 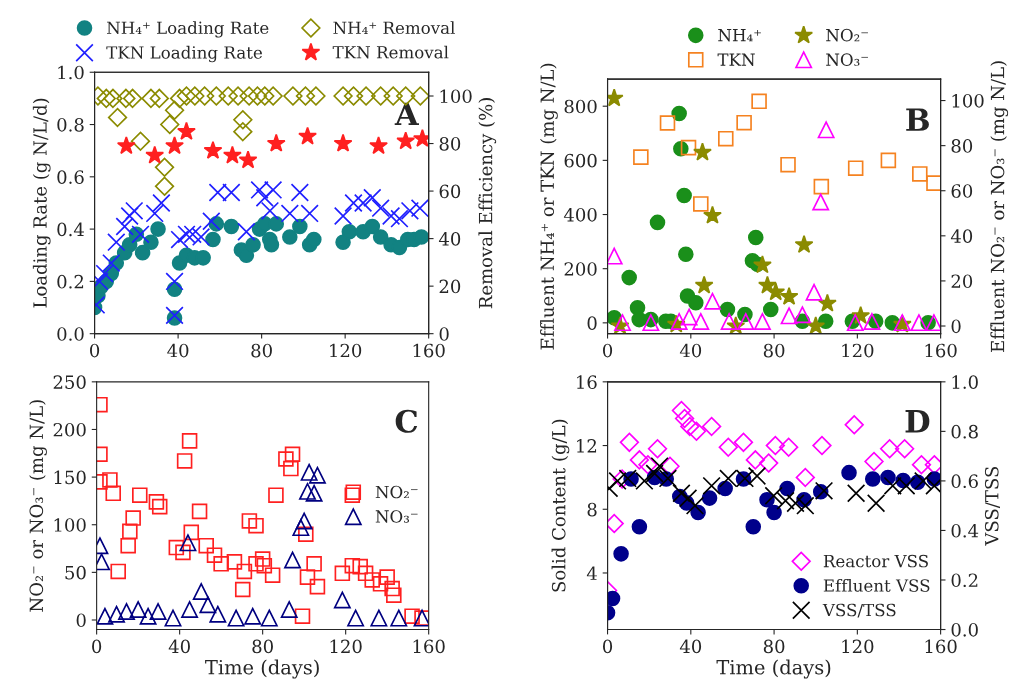 What do you see at coordinates (75, 572) in the screenshot?
I see `y-tick-label: 50` at bounding box center [75, 572].